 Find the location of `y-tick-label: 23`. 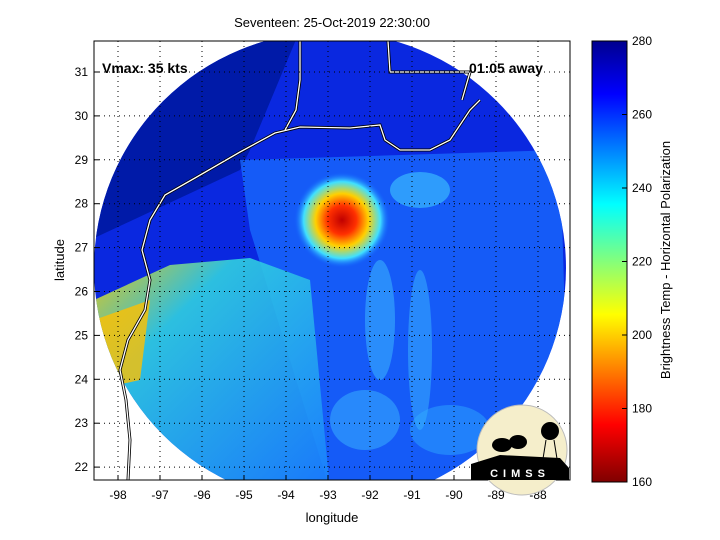

y-tick-label: 23 is located at coordinates (82, 423).